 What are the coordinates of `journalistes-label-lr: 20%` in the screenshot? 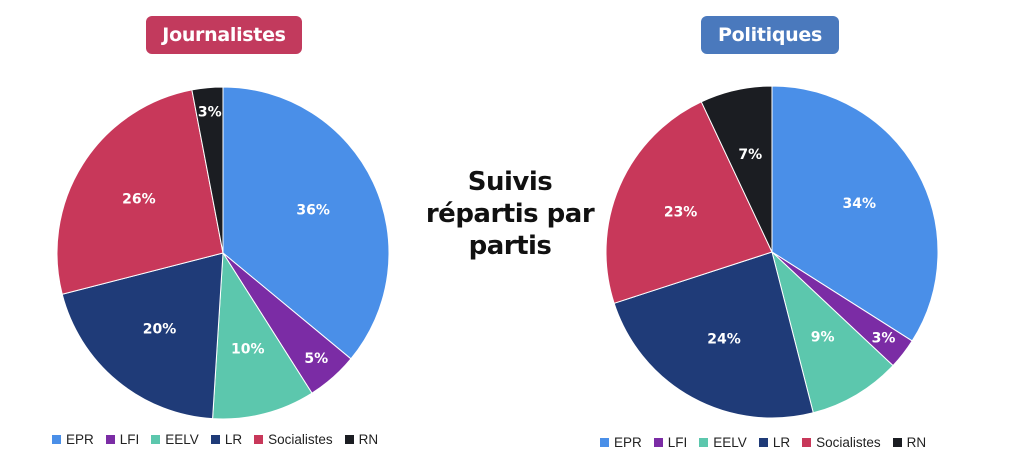 It's located at (160, 330).